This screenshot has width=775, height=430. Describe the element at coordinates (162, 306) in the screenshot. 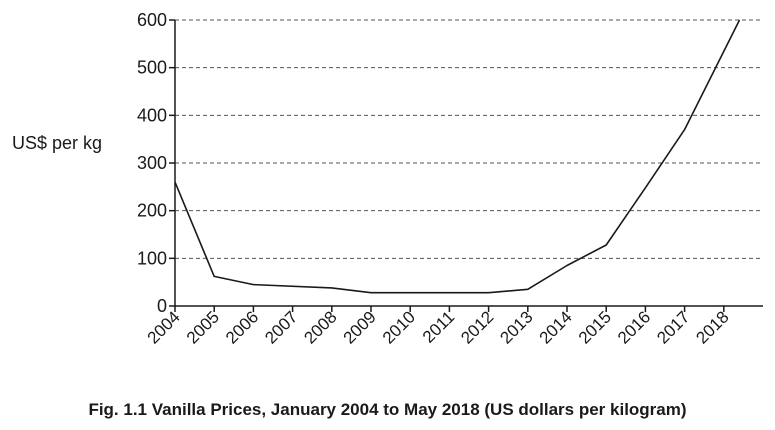

I see `y-tick-label-0: 0` at that location.